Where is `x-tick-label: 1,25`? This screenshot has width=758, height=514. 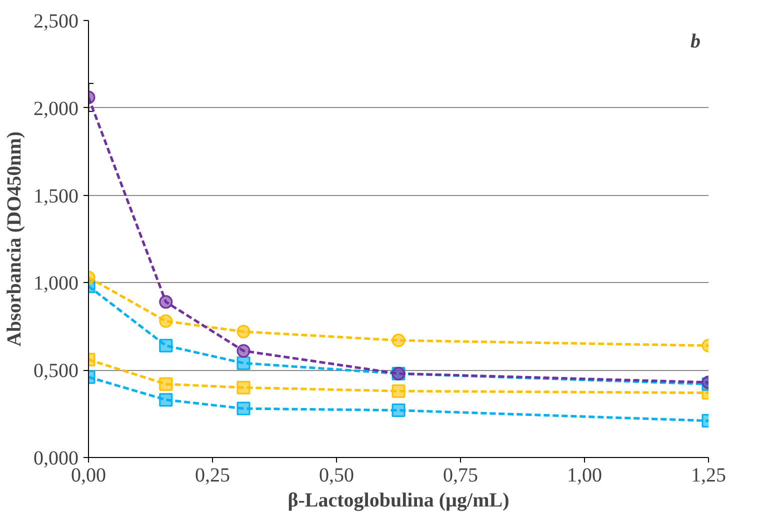 x-tick-label: 1,25 is located at coordinates (708, 475).